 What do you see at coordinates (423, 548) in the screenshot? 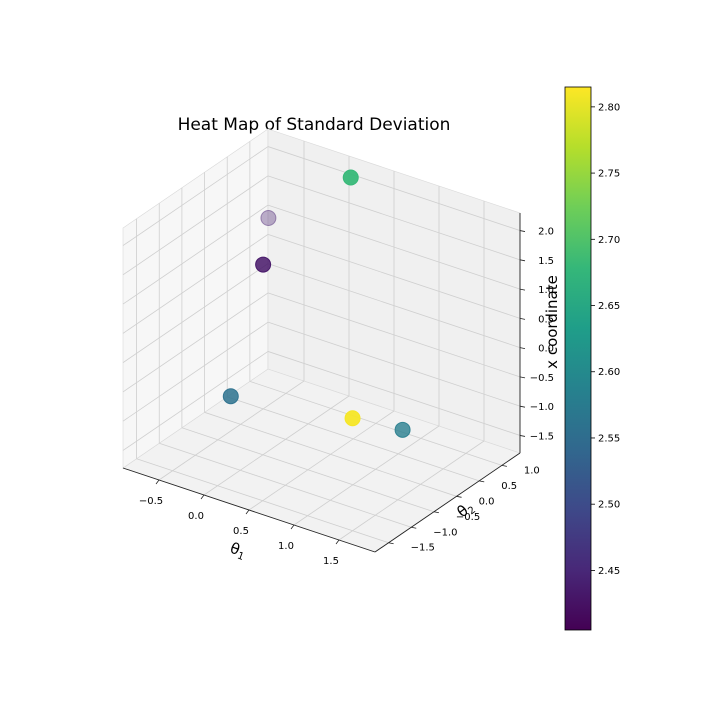
I see `y-tick-label: −1.5` at bounding box center [423, 548].